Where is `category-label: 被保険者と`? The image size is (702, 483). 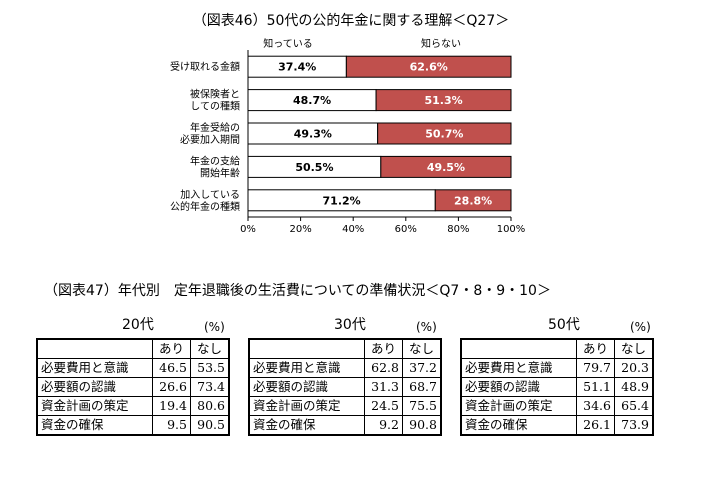
category-label: 被保険者と is located at coordinates (215, 94).